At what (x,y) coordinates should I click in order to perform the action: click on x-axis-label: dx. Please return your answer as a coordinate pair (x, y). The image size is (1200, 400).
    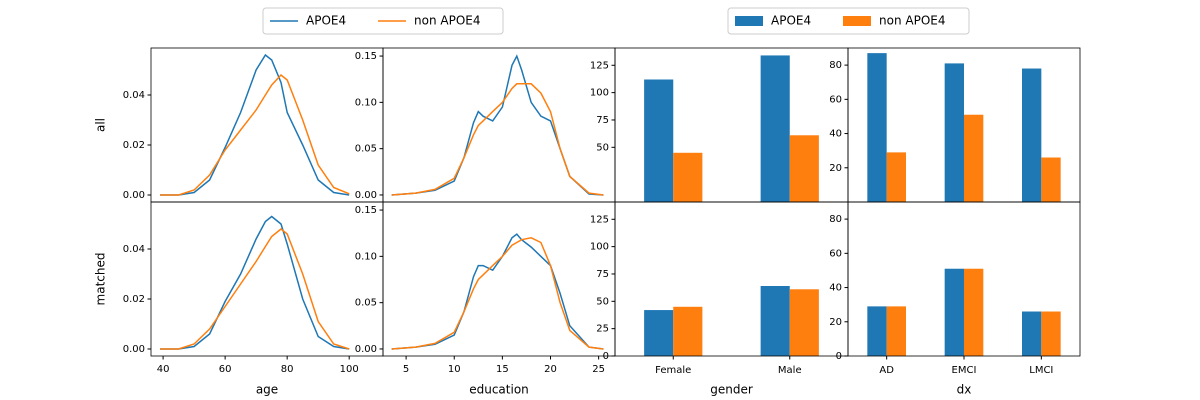
    Looking at the image, I should click on (964, 390).